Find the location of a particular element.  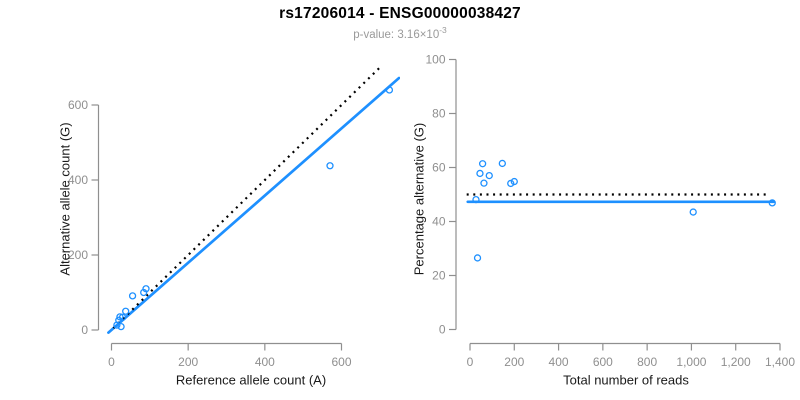

y-axis-title: Alternative allele count (G) is located at coordinates (65, 198).